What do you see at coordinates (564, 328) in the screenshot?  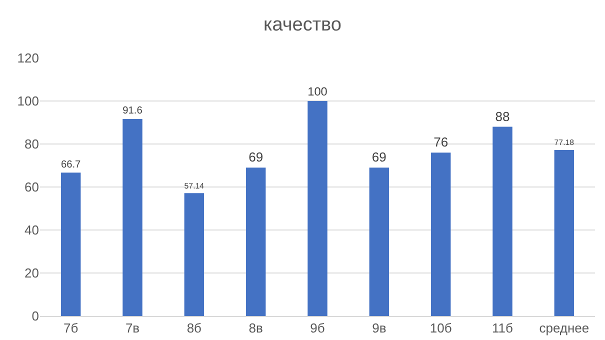 I see `x-tick-label: среднее` at bounding box center [564, 328].